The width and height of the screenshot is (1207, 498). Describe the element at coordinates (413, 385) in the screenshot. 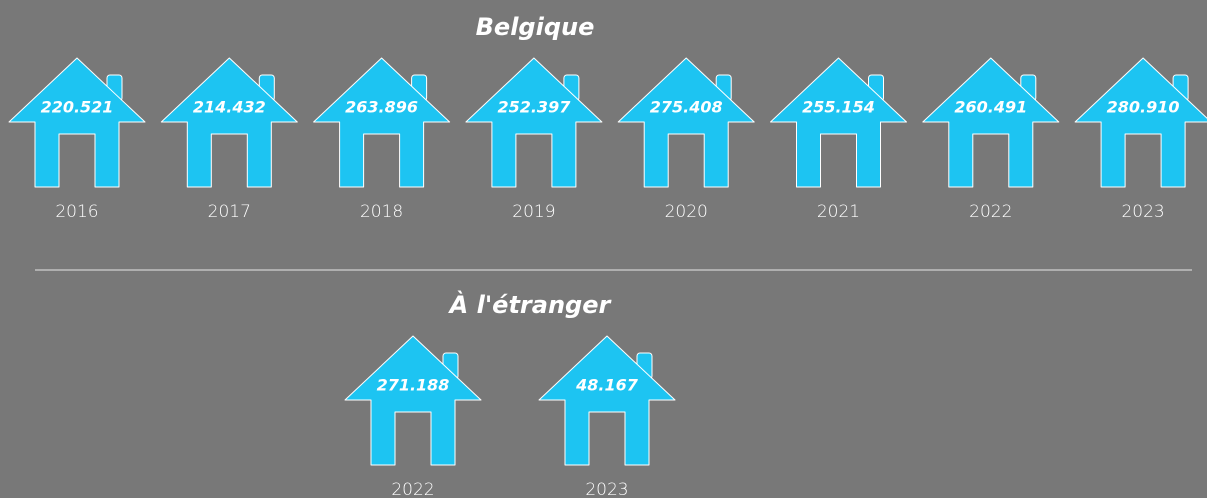

I see `house-value: 271.188` at that location.